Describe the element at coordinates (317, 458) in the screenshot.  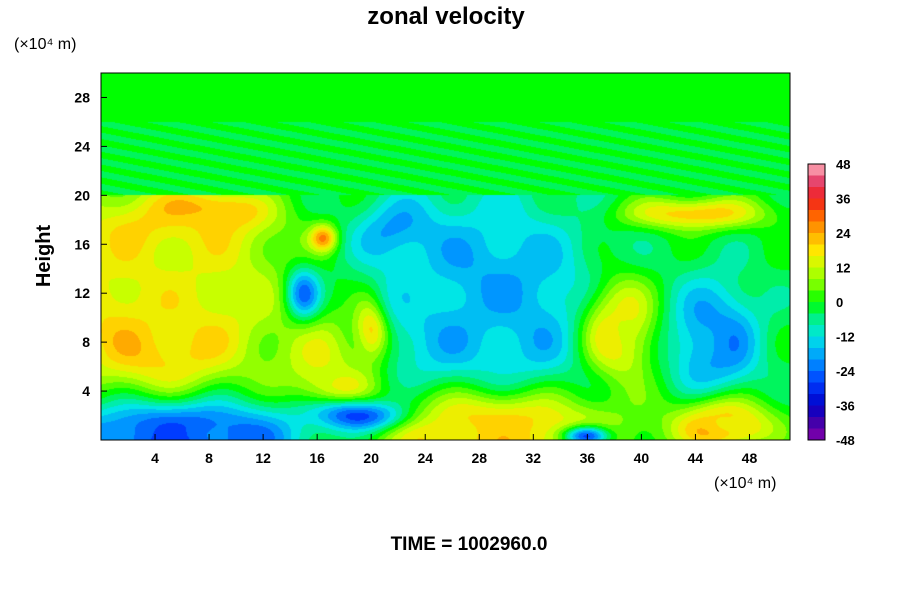
I see `x-tick-label: 16` at that location.